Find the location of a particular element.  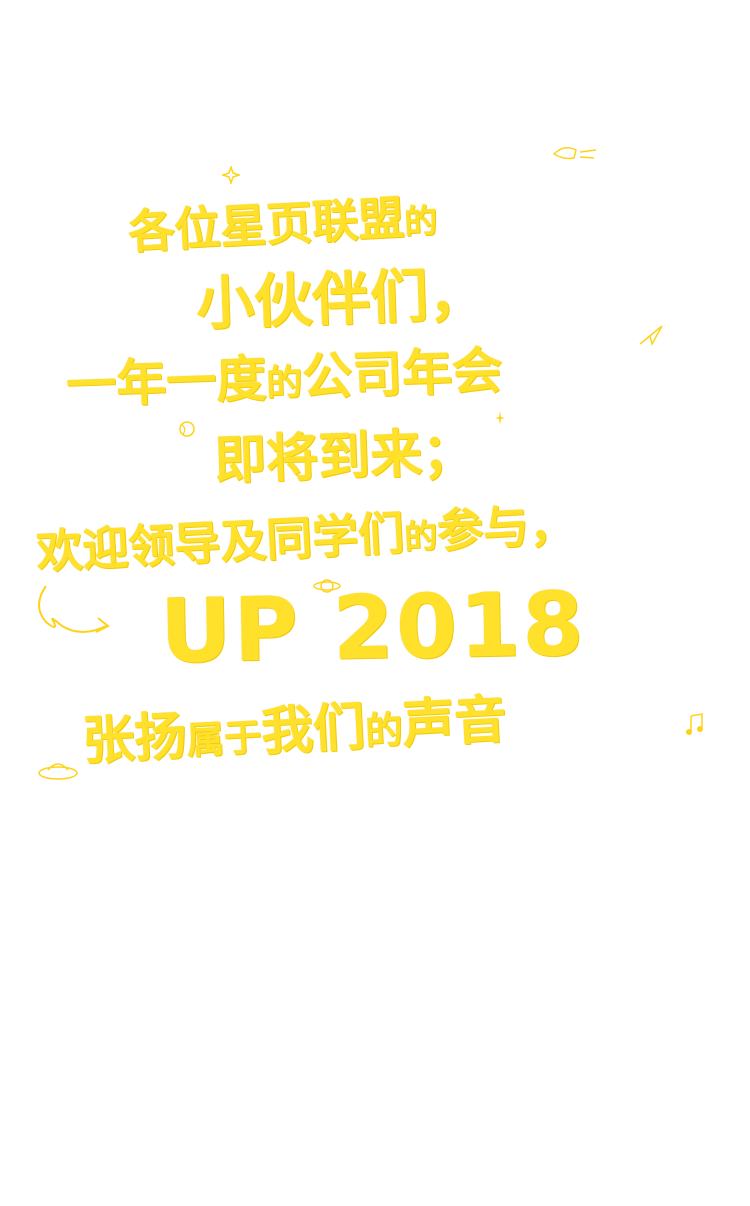

line-7-b: 我们 is located at coordinates (313, 730).